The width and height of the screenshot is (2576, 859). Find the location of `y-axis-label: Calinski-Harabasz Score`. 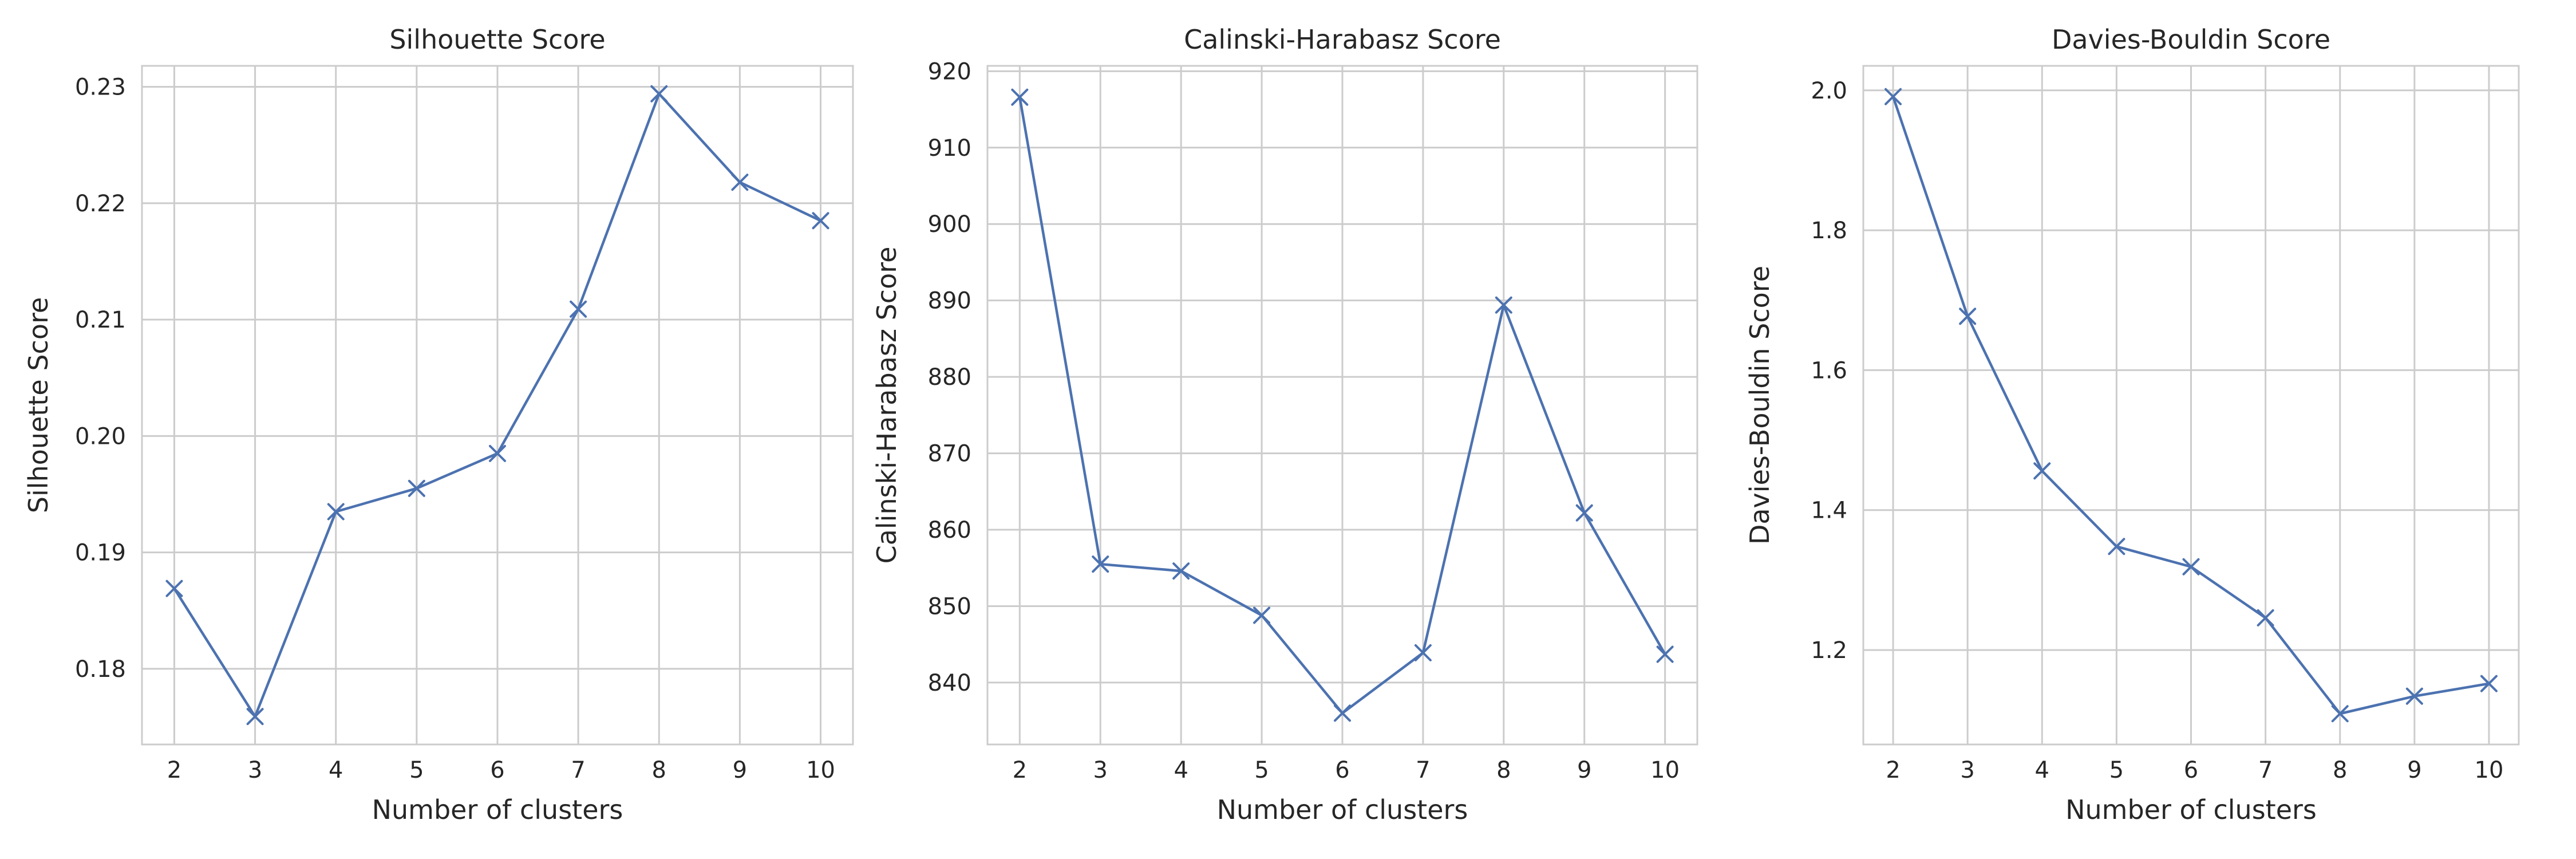

y-axis-label: Calinski-Harabasz Score is located at coordinates (886, 405).